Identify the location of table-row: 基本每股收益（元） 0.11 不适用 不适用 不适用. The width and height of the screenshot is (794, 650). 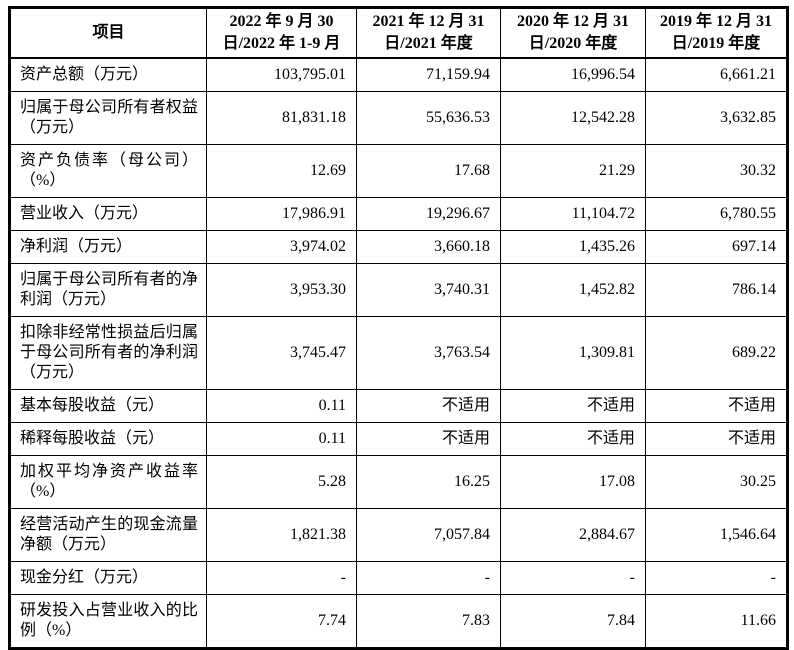
(398, 406).